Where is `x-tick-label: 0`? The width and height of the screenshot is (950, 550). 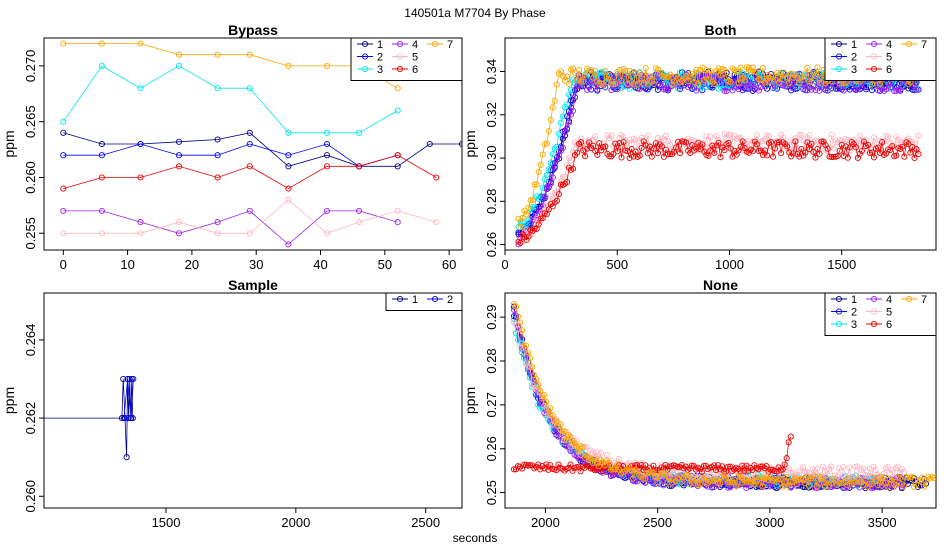
x-tick-label: 0 is located at coordinates (63, 264).